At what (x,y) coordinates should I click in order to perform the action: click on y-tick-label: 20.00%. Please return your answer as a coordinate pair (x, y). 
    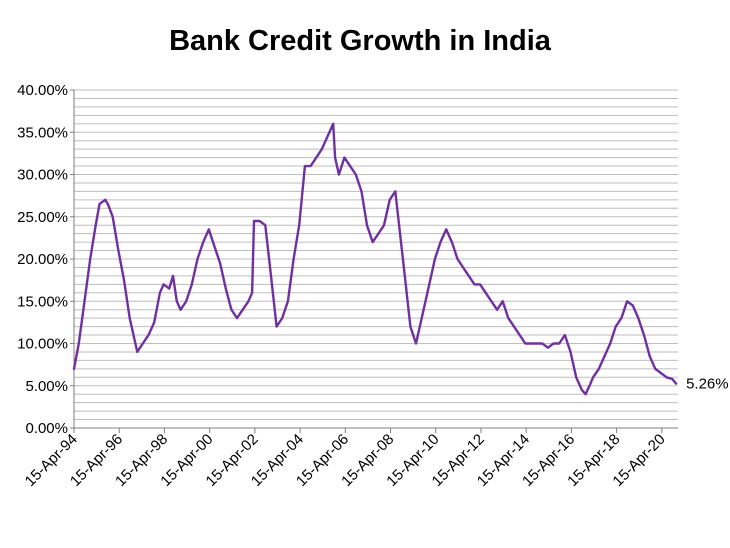
    Looking at the image, I should click on (42, 259).